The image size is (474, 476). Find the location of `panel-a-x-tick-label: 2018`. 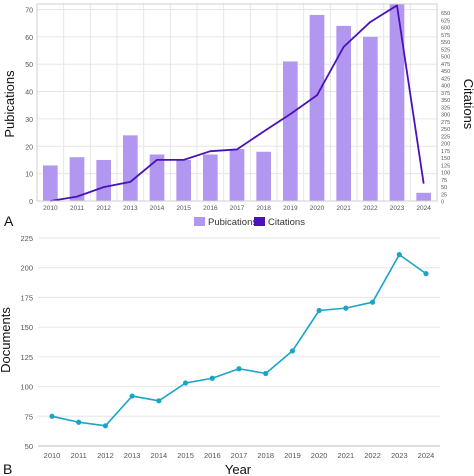

panel-a-x-tick-label: 2018 is located at coordinates (263, 208).